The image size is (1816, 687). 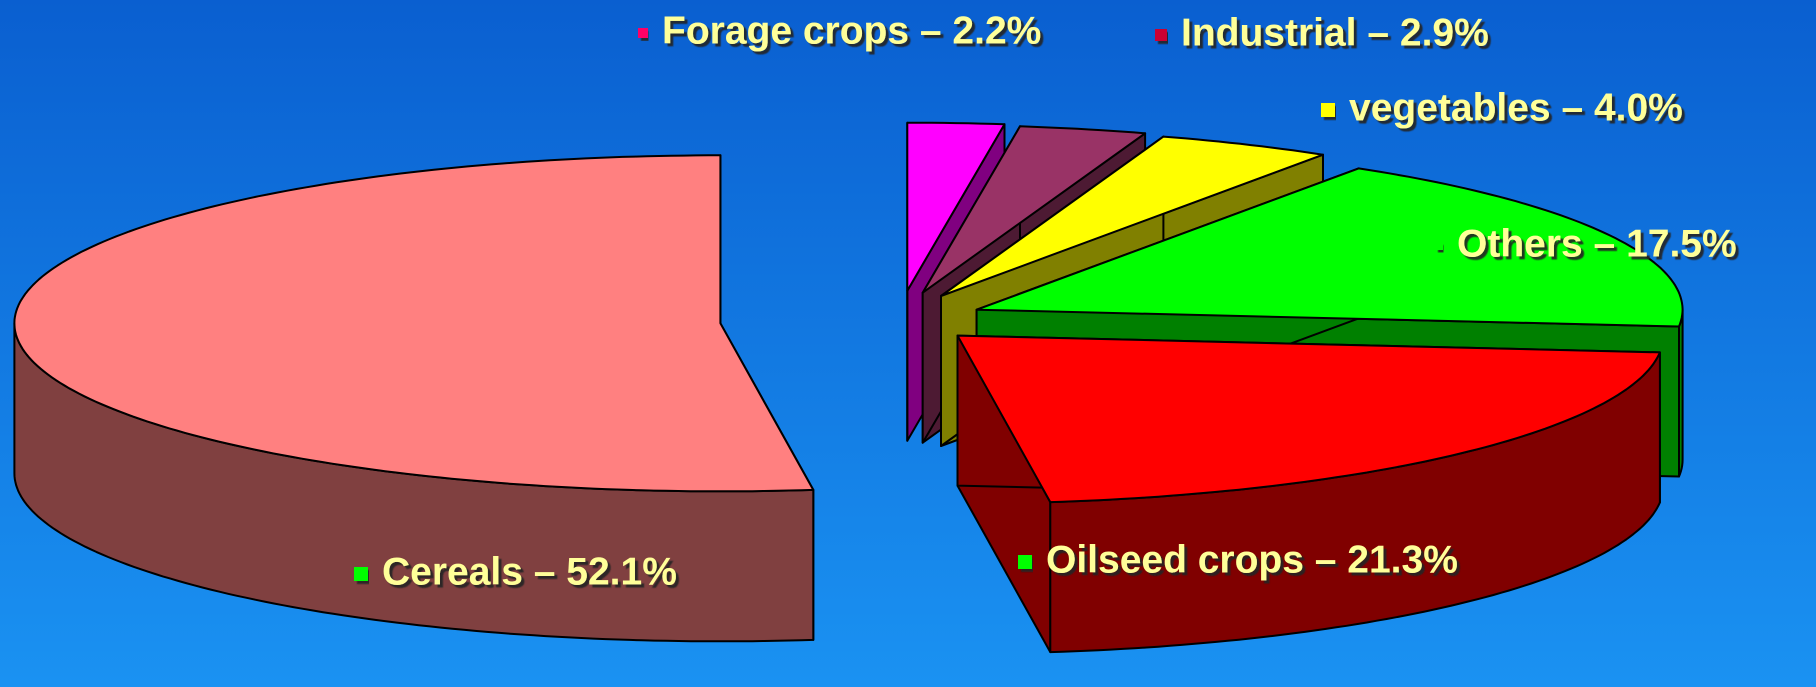 What do you see at coordinates (529, 571) in the screenshot?
I see `slice-label: Cereals – 52.1%` at bounding box center [529, 571].